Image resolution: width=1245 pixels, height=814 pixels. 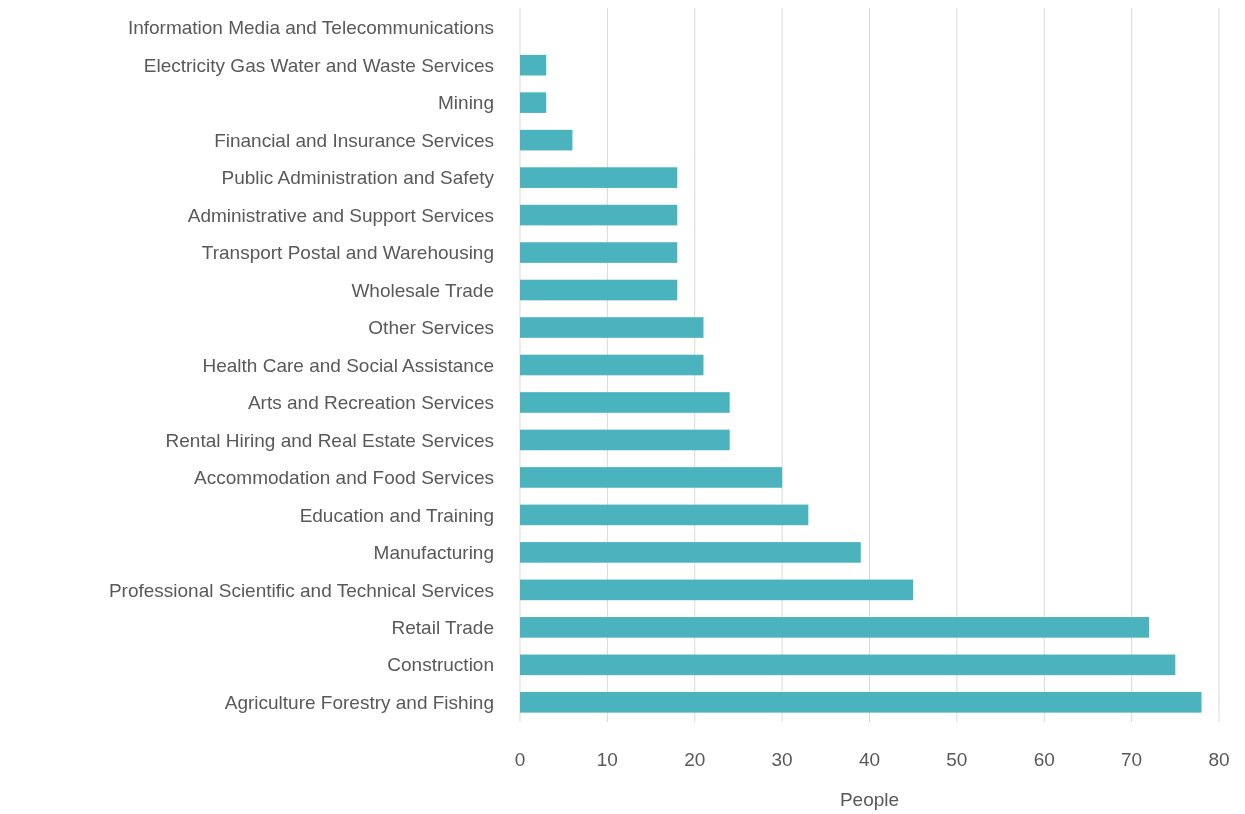 What do you see at coordinates (869, 799) in the screenshot?
I see `x-axis-title: People` at bounding box center [869, 799].